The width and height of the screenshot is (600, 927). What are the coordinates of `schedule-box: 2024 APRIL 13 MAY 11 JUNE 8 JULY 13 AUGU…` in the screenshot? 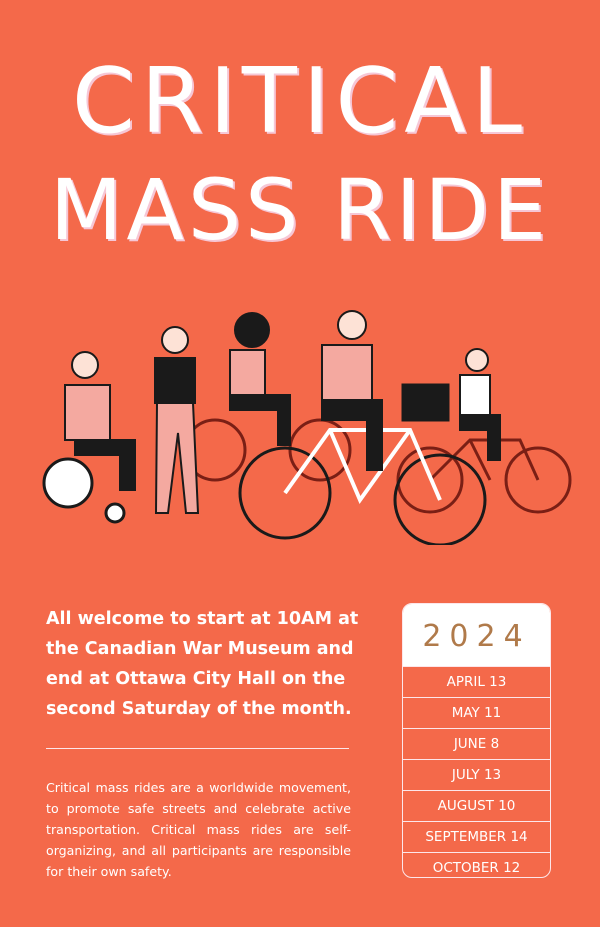 It's located at (476, 740).